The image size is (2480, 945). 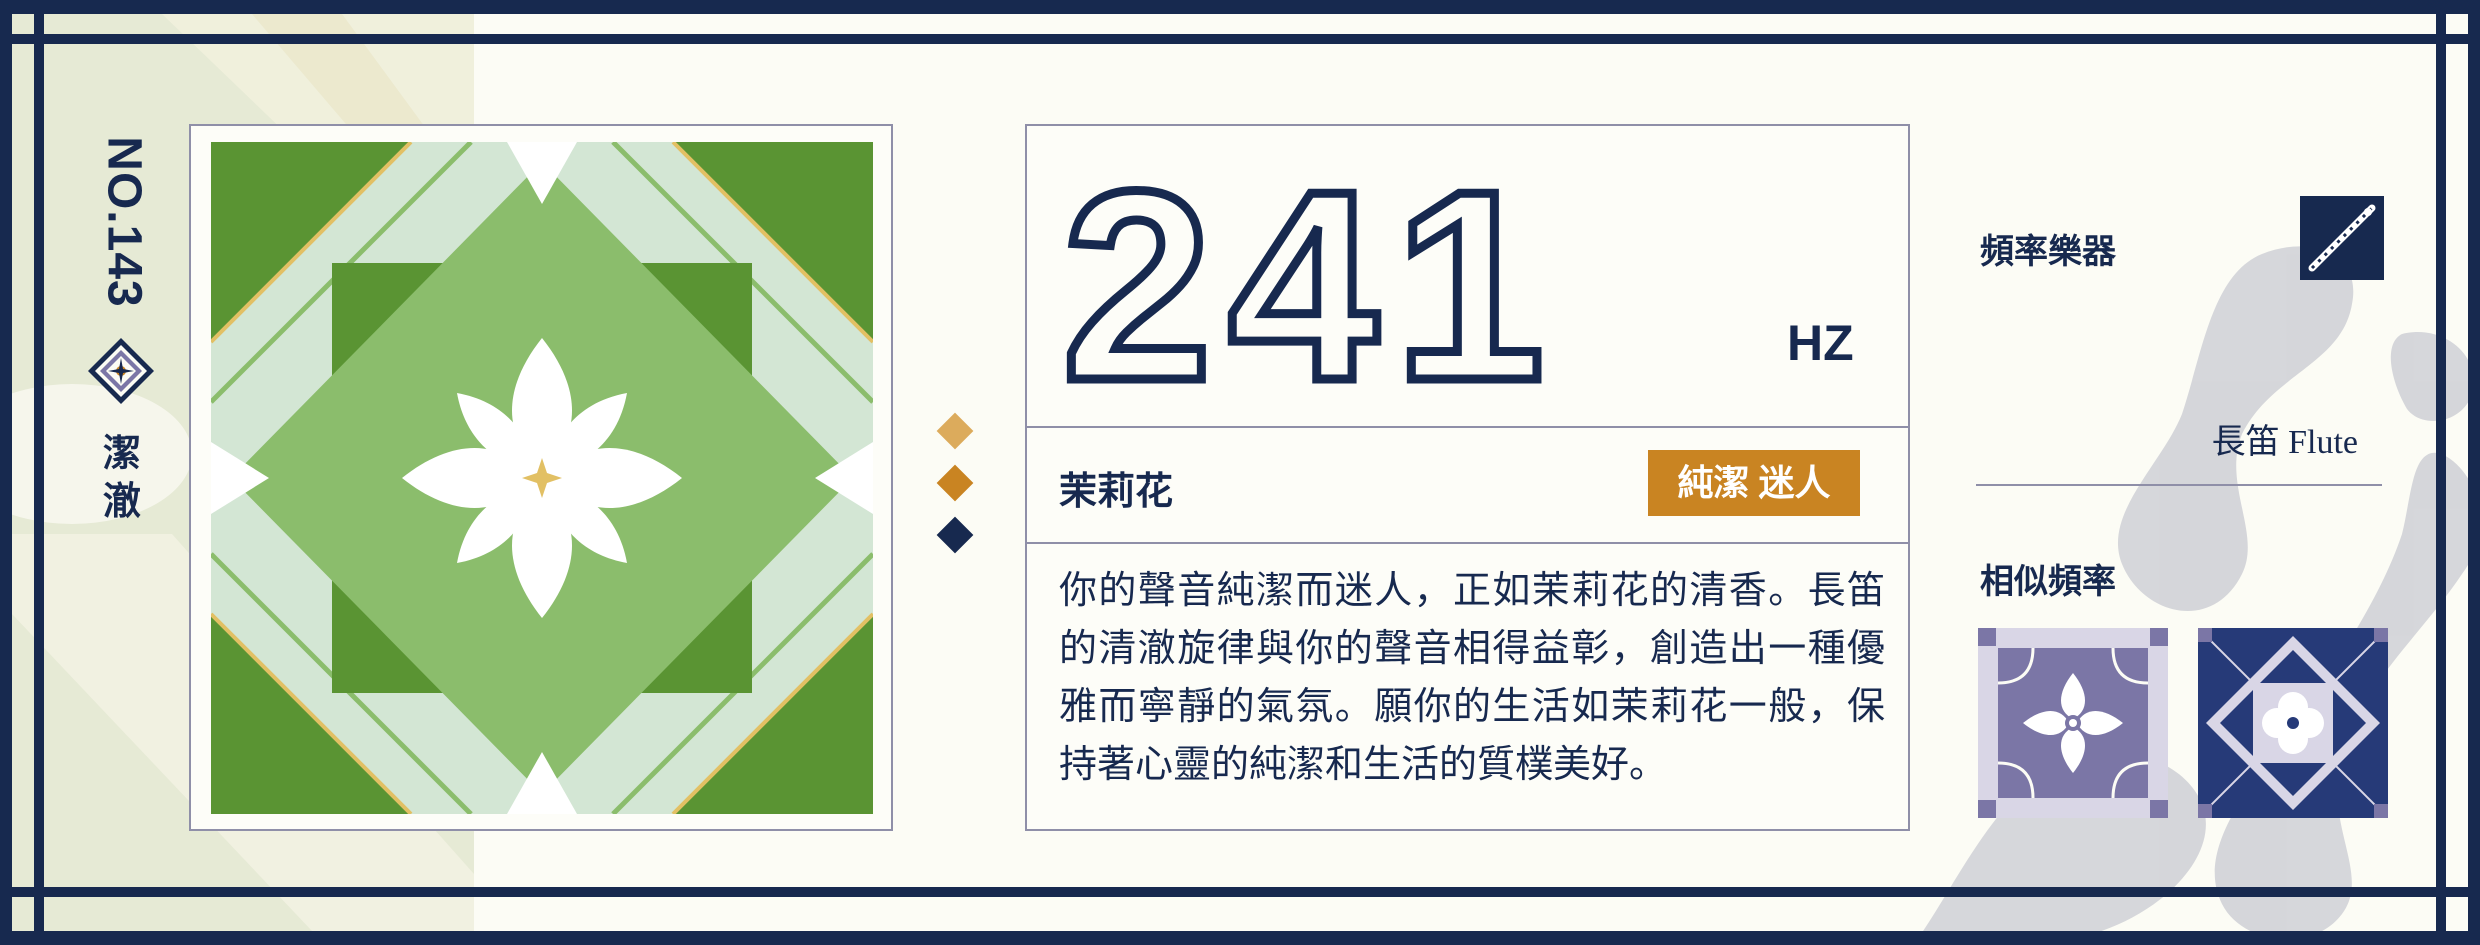 I want to click on flower-name: 茉莉花, so click(x=1116, y=492).